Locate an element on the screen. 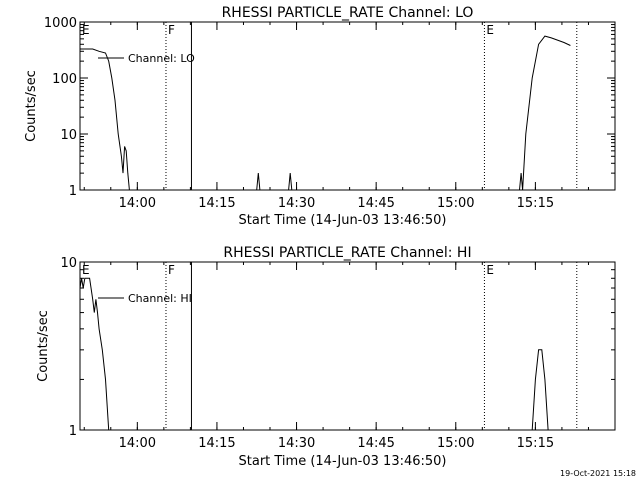 Image resolution: width=640 pixels, height=480 pixels. footer-timestamp: 19-Oct-2021 15:18 is located at coordinates (598, 473).